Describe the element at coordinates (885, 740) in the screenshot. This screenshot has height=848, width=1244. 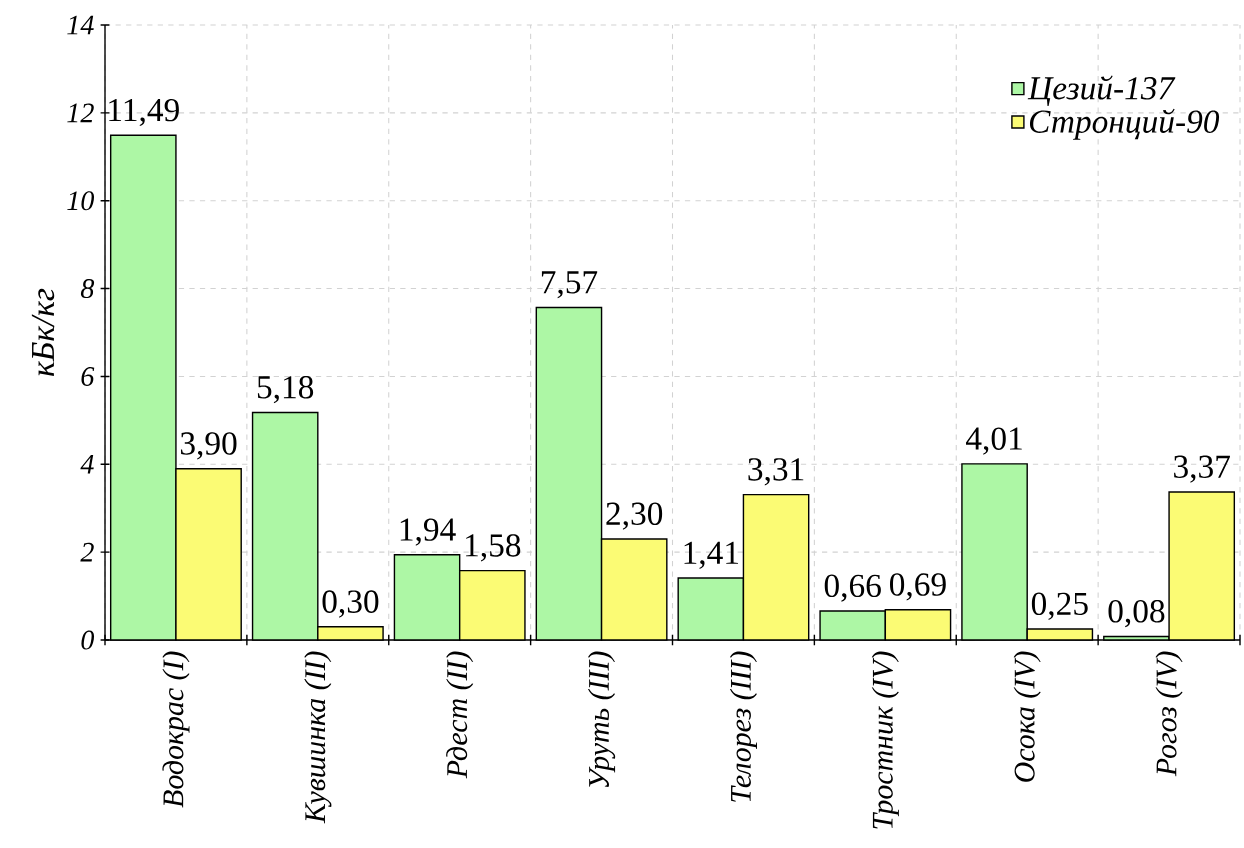
I see `x-tick-label: Тростник (IV)` at that location.